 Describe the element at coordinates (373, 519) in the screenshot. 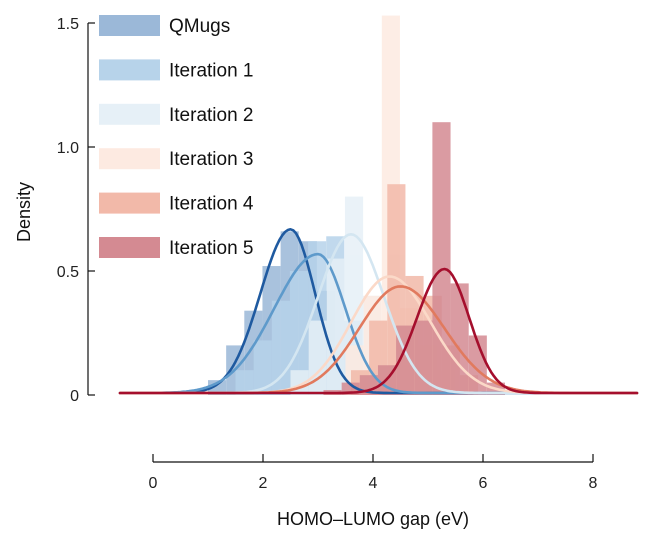

I see `x-axis-label: HOMO–LUMO gap (eV)` at that location.